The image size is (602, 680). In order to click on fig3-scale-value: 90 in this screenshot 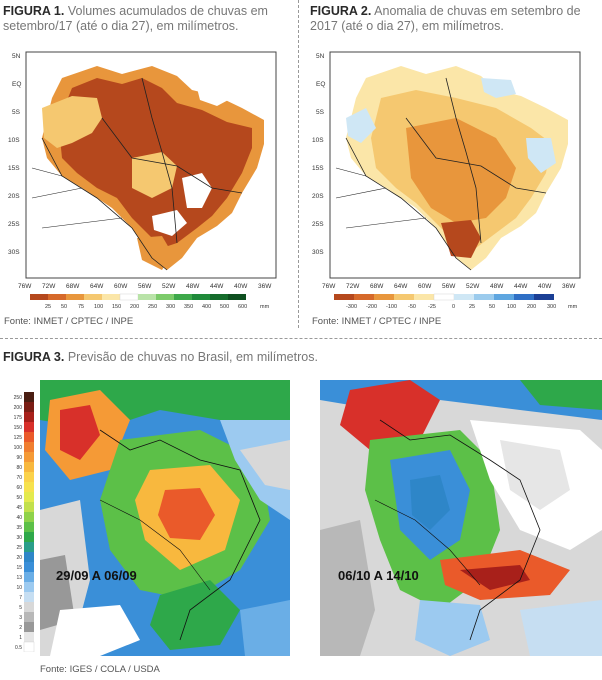, I will do `click(19, 458)`.